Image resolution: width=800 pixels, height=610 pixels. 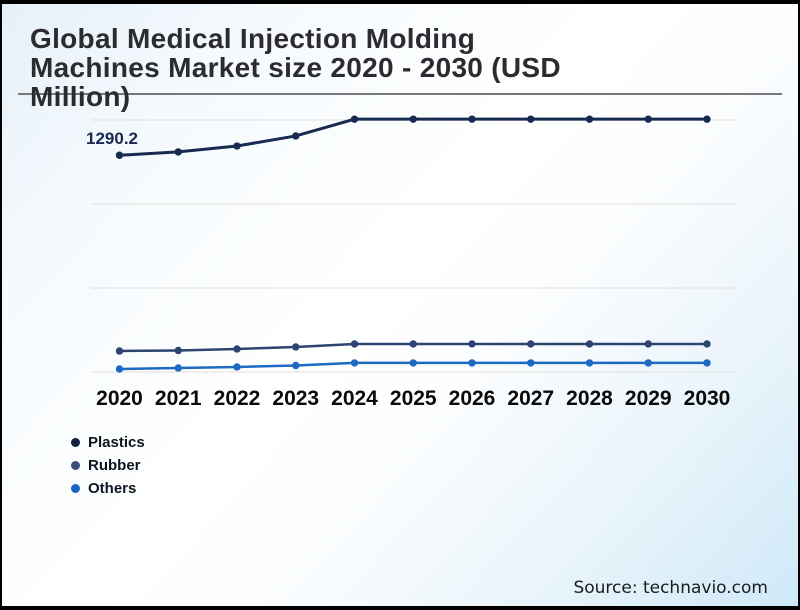 What do you see at coordinates (354, 344) in the screenshot?
I see `data-point-rubber-2024` at bounding box center [354, 344].